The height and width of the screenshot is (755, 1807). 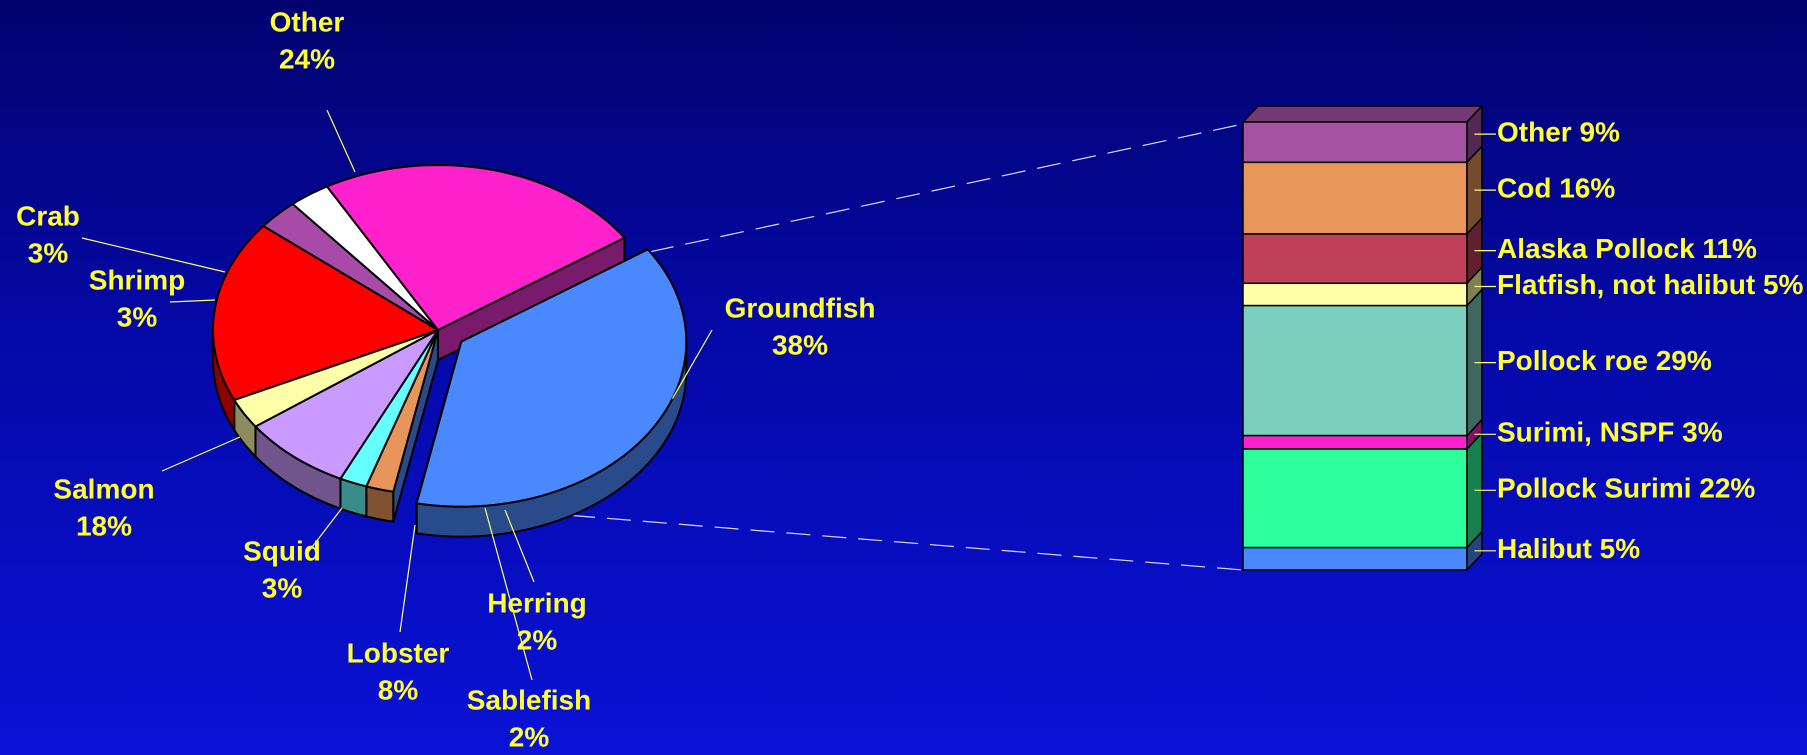 What do you see at coordinates (800, 307) in the screenshot?
I see `slice-label-groundfish: Groundfish` at bounding box center [800, 307].